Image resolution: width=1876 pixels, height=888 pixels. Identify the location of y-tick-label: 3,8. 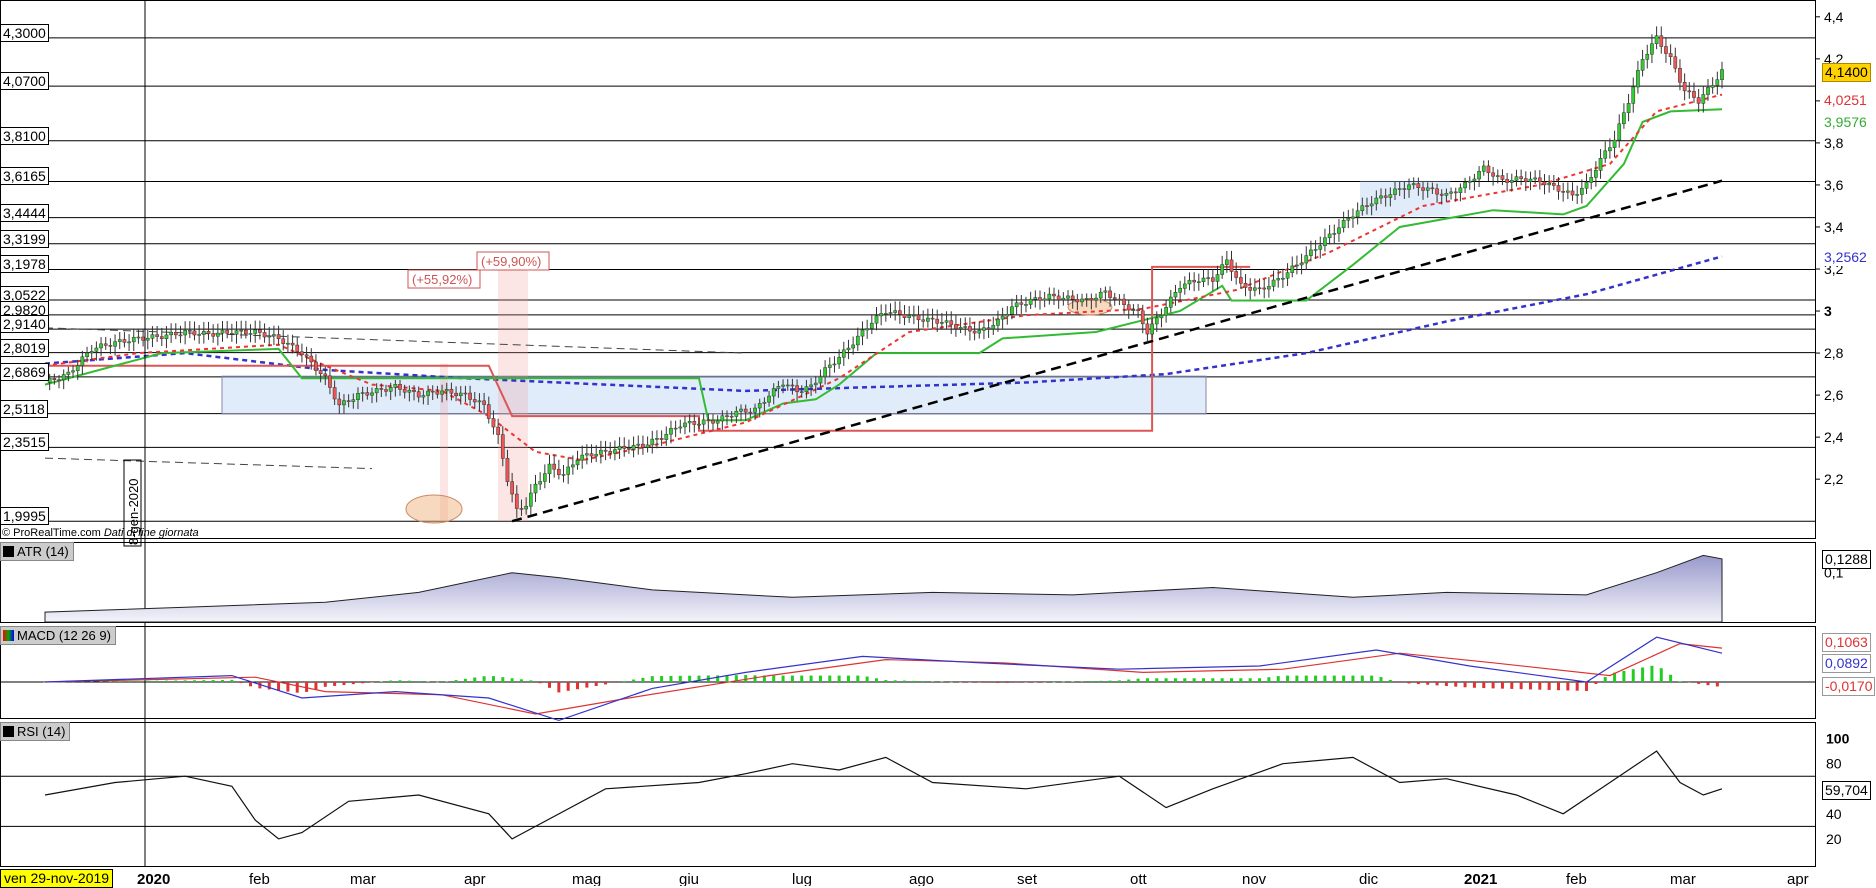
(1834, 143).